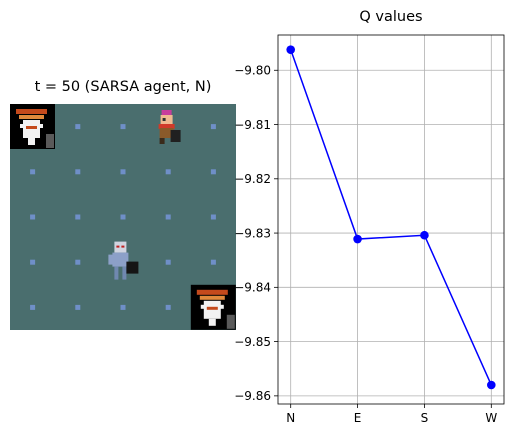 This screenshot has width=515, height=435. What do you see at coordinates (290, 418) in the screenshot?
I see `x-tick-label: N` at bounding box center [290, 418].